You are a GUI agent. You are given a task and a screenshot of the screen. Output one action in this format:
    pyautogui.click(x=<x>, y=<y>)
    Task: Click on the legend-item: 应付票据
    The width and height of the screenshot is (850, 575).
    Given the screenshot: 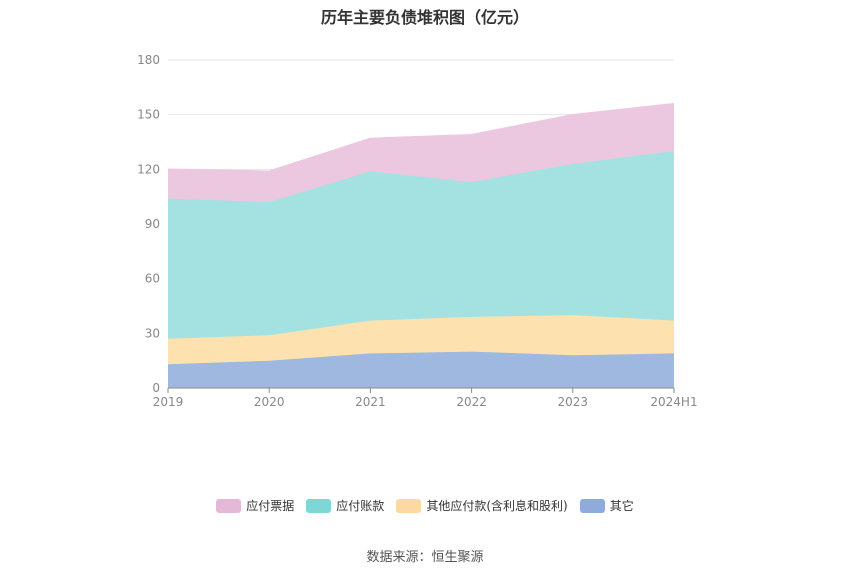 What is the action you would take?
    pyautogui.click(x=255, y=505)
    